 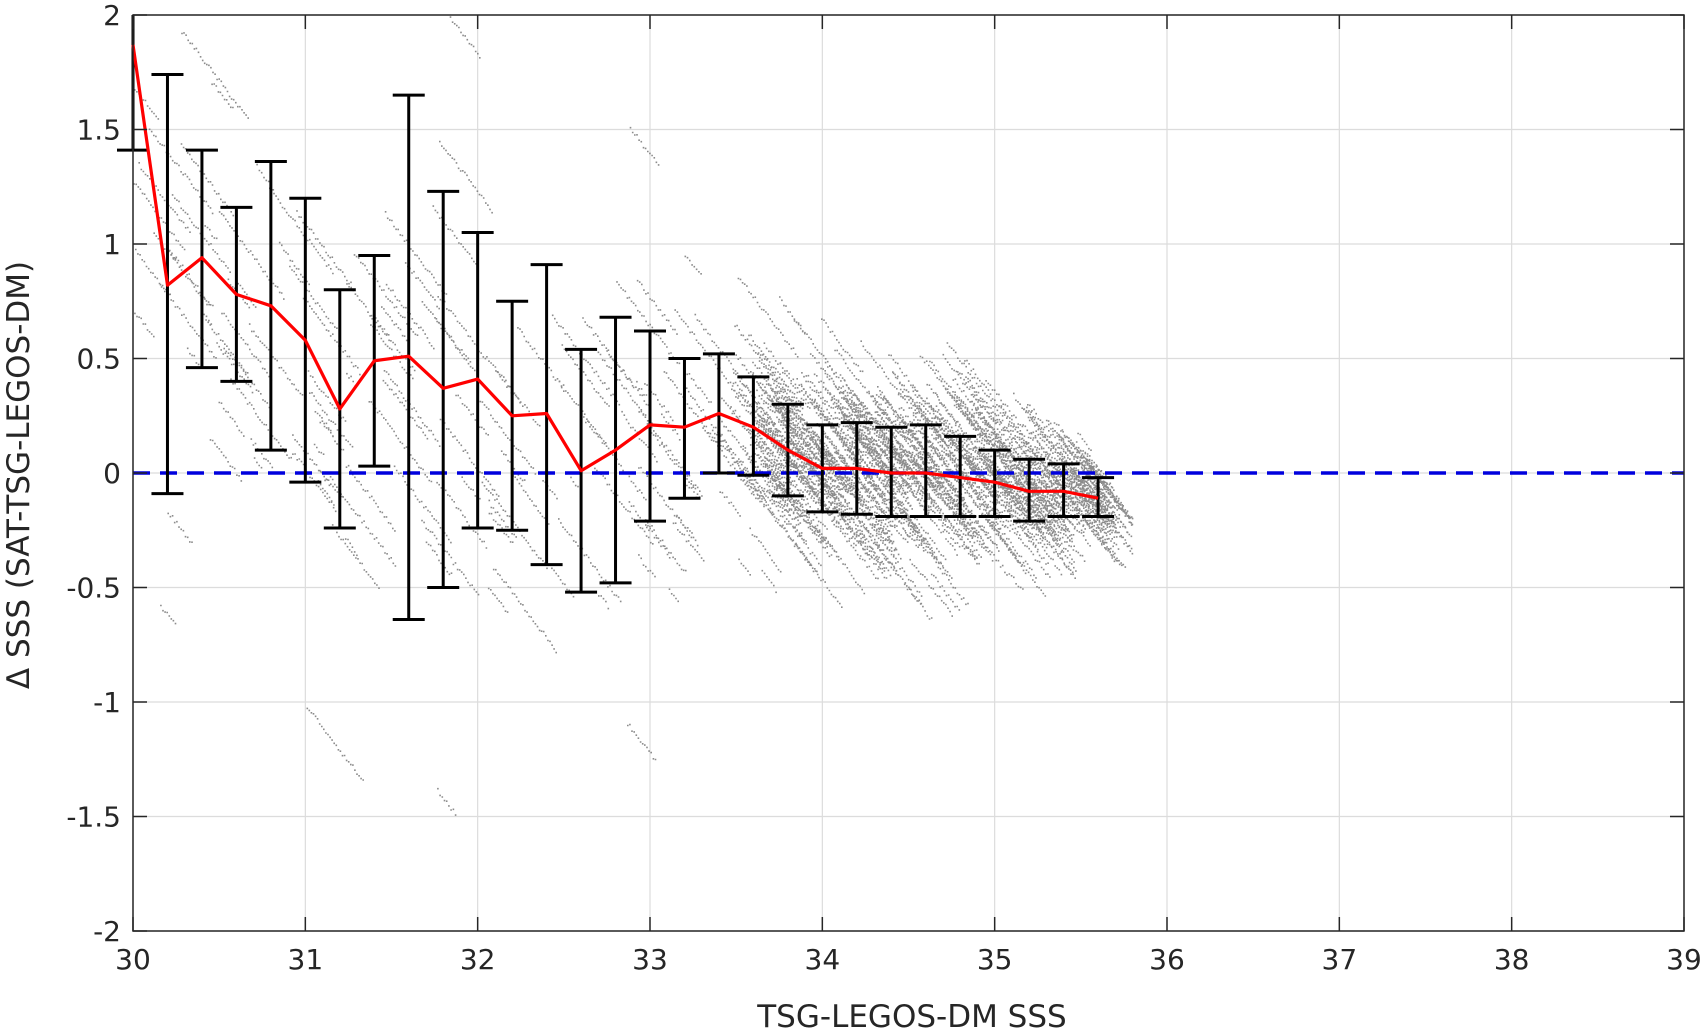 I want to click on y-tick-label: 1, so click(x=112, y=244).